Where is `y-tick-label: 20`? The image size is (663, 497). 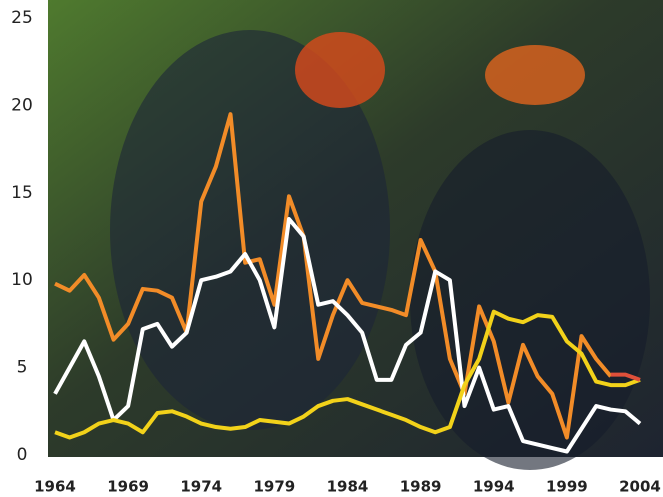 y-tick-label: 20 is located at coordinates (22, 105).